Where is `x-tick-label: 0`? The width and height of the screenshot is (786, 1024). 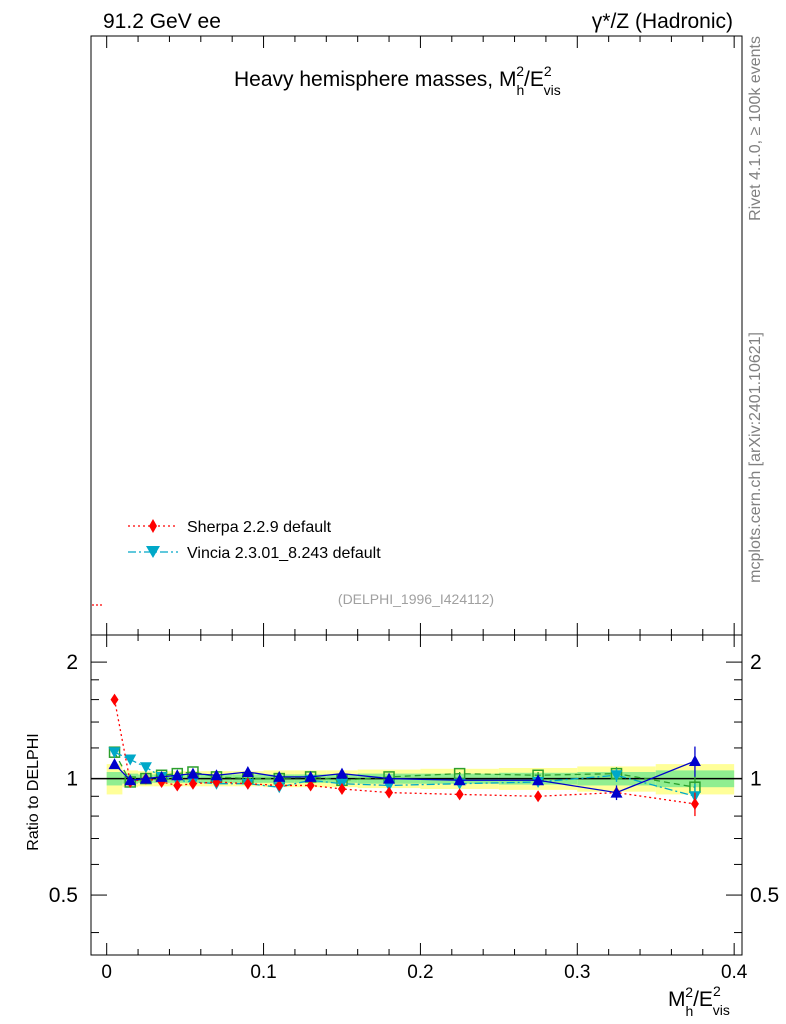
x-tick-label: 0 is located at coordinates (106, 972).